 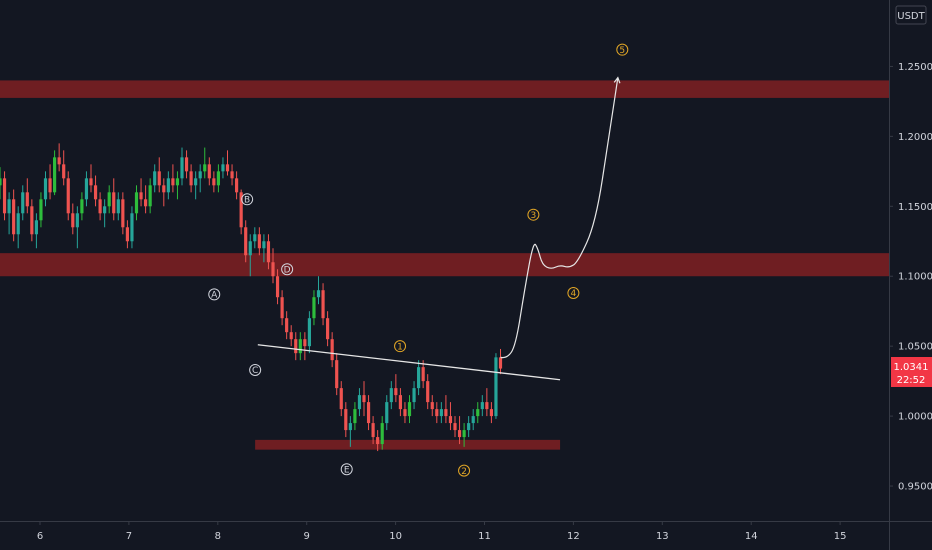 I want to click on wave-label-2: 2, so click(x=464, y=470).